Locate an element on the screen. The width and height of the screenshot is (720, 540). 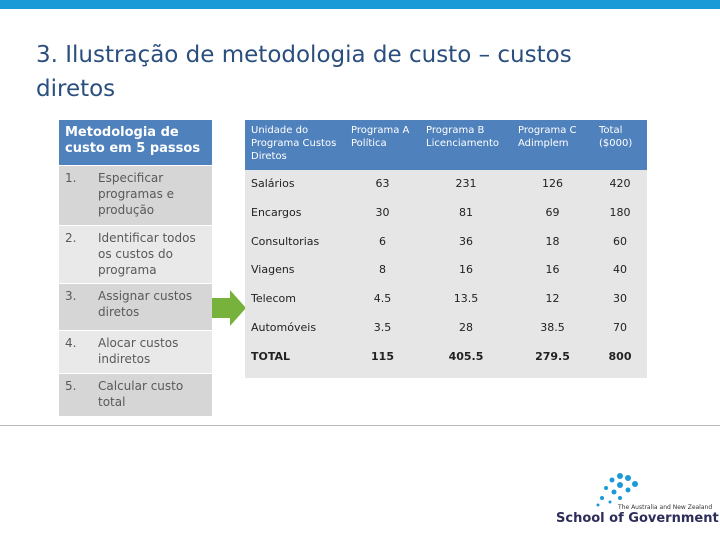
cost-value: 40 is located at coordinates (620, 270).